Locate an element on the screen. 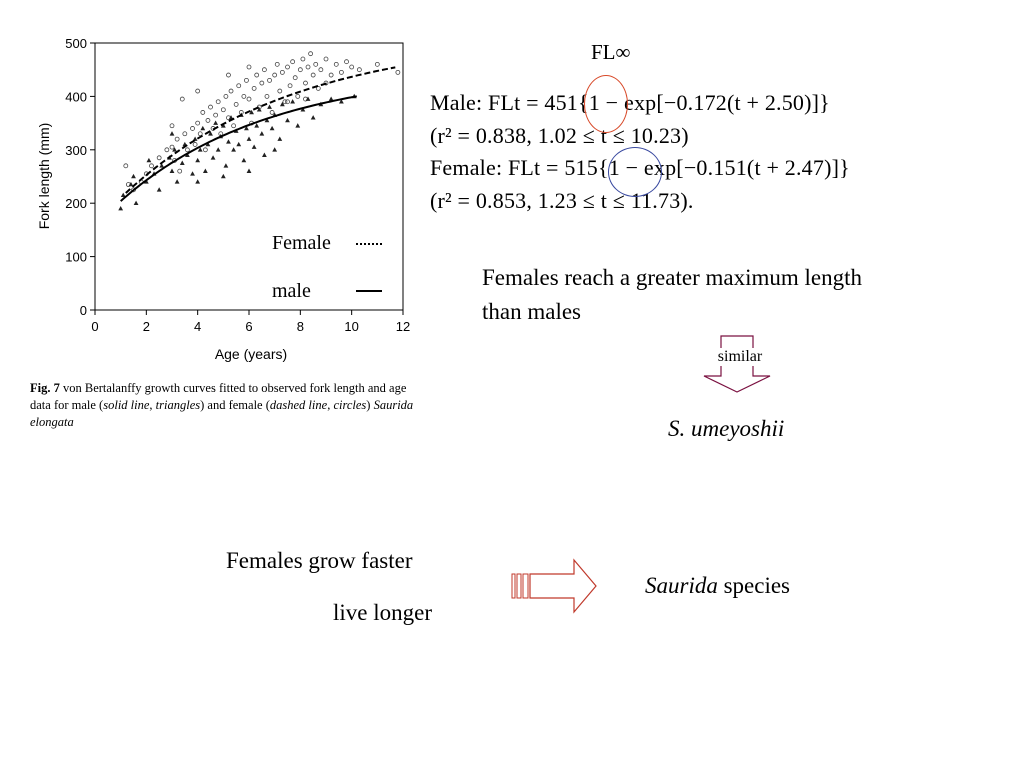 The width and height of the screenshot is (1024, 768). y-tick-label: 0 is located at coordinates (83, 310).